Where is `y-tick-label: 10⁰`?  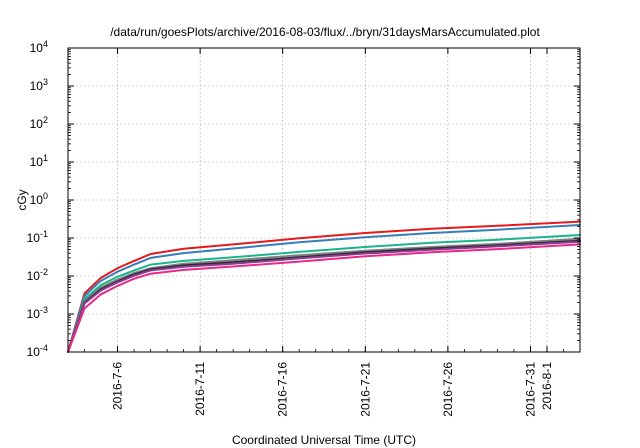 y-tick-label: 10⁰ is located at coordinates (39, 199).